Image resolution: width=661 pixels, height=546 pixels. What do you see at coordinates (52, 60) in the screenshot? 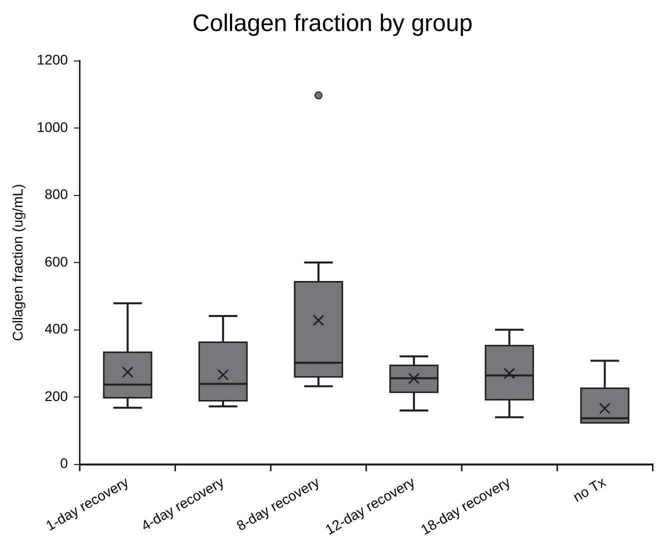
I see `y-tick-label: 1200` at bounding box center [52, 60].